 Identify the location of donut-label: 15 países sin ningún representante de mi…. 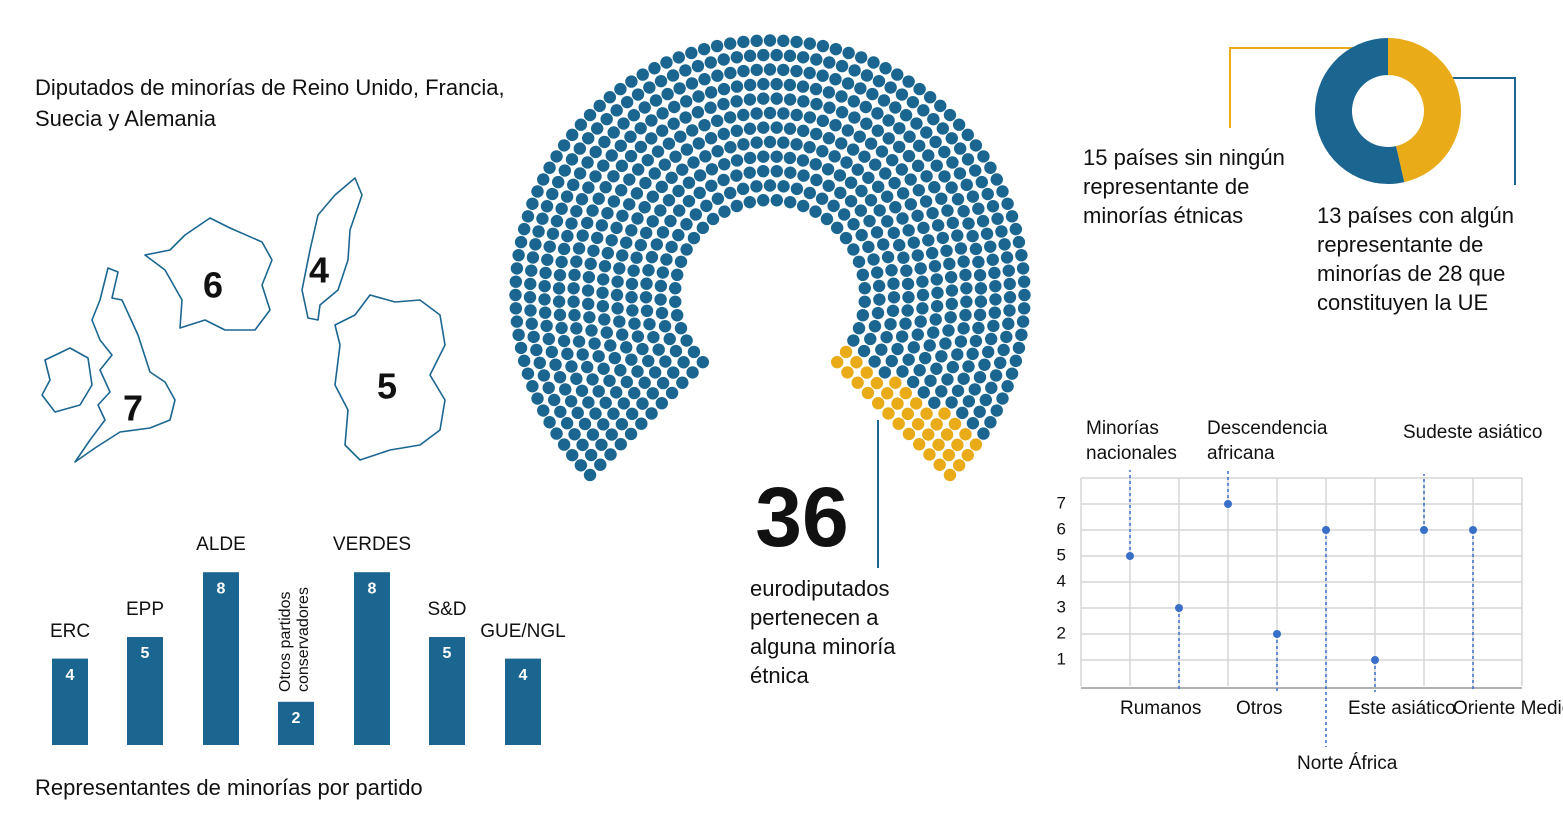
(1184, 186).